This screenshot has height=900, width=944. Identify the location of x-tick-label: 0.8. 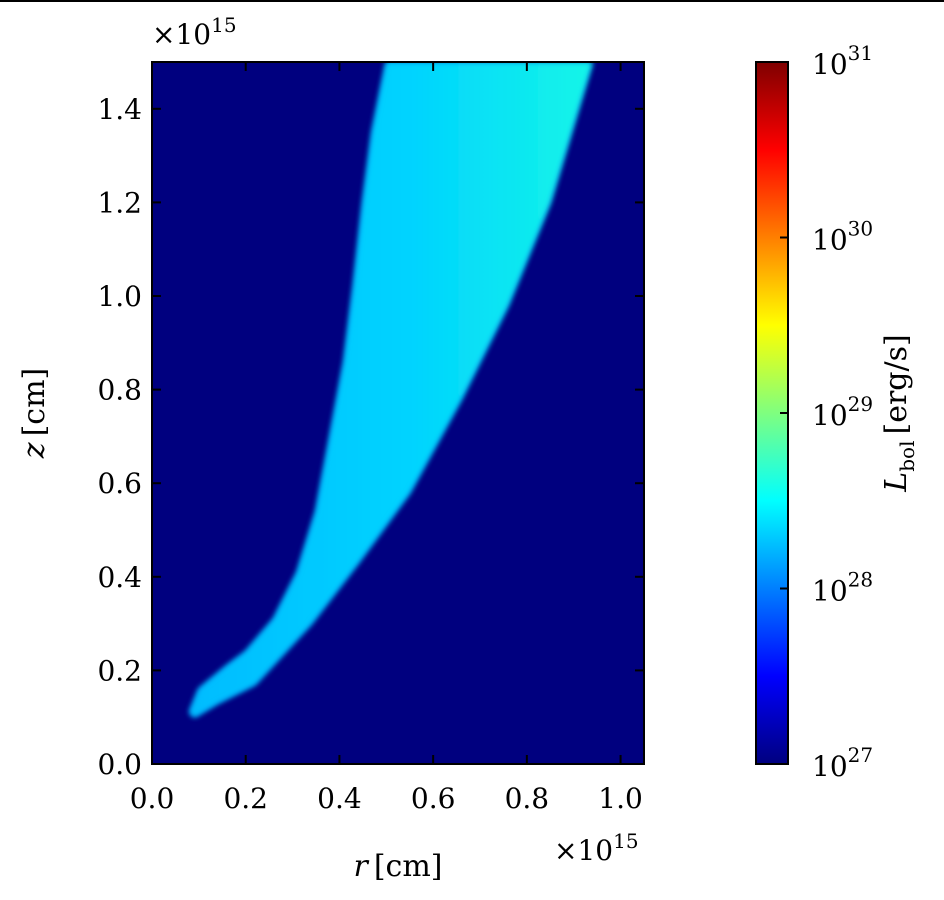
(527, 798).